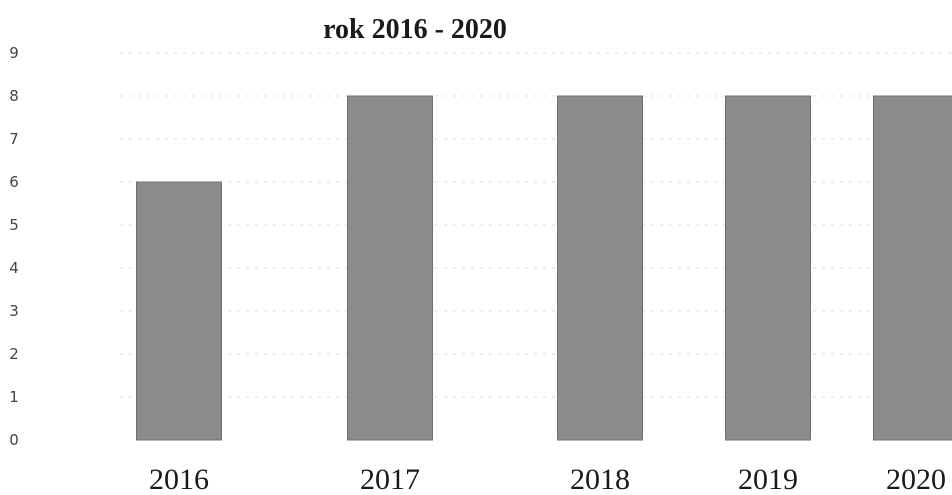 The image size is (952, 495). What do you see at coordinates (768, 268) in the screenshot?
I see `bar-2019` at bounding box center [768, 268].